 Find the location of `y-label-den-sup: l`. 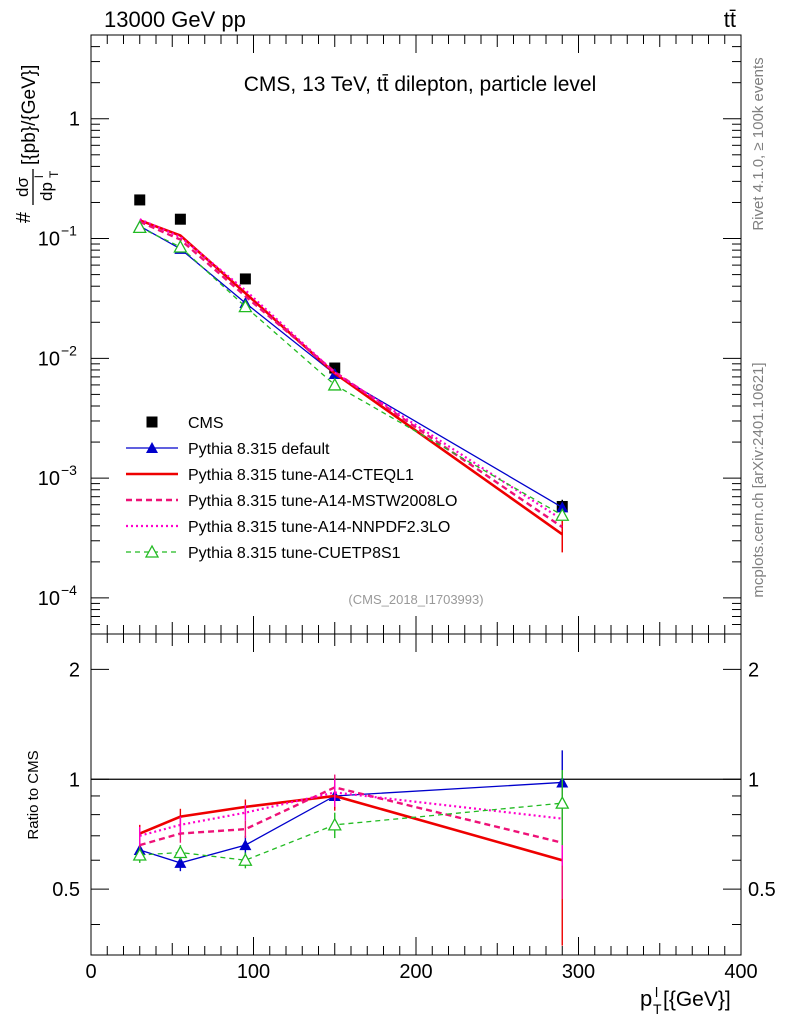

y-label-den-sup: l is located at coordinates (39, 176).